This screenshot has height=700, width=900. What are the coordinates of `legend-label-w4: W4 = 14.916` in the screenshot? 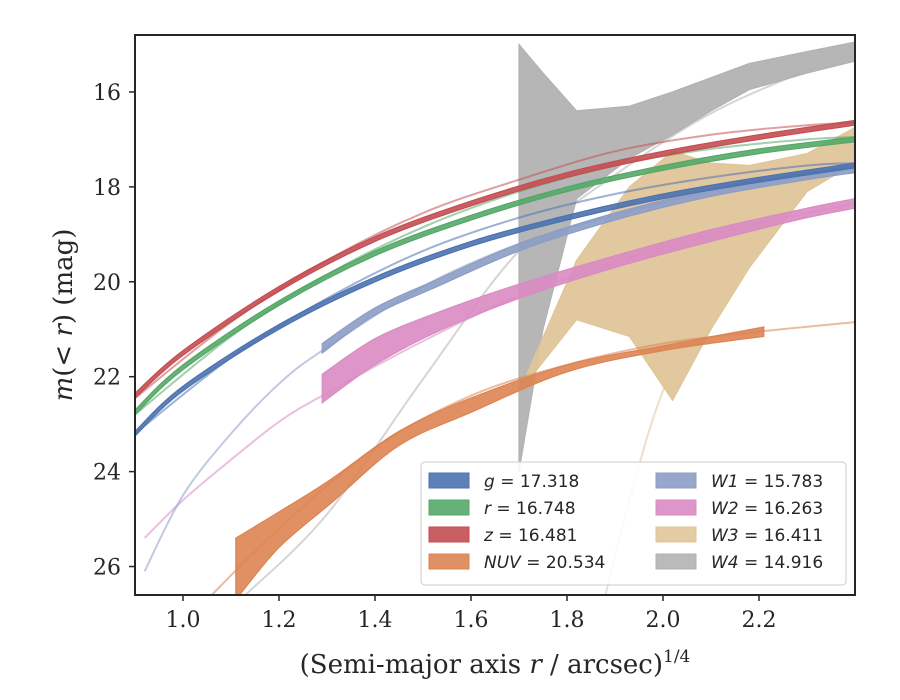 It's located at (767, 563).